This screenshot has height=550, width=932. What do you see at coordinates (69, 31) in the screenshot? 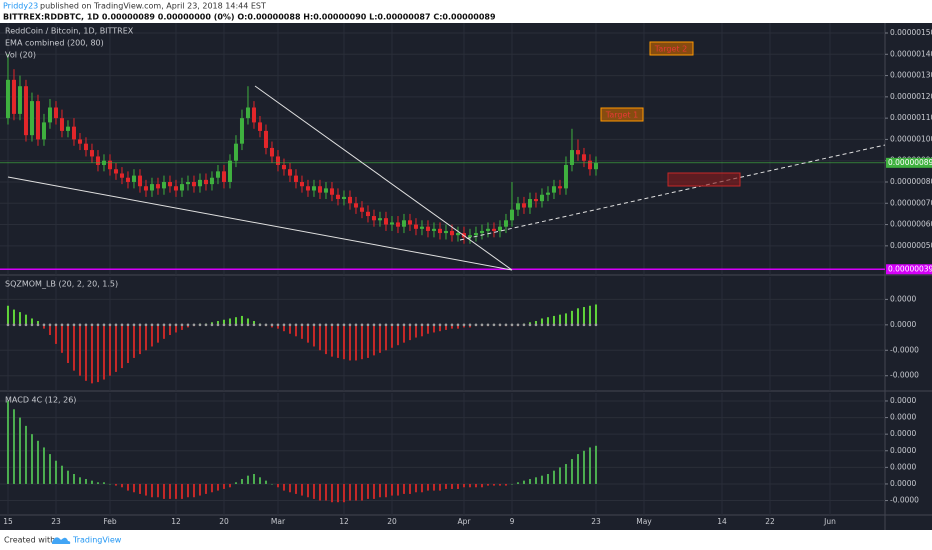
I see `pane-title: ReddCoin / Bitcoin, 1D, BITTREX` at bounding box center [69, 31].